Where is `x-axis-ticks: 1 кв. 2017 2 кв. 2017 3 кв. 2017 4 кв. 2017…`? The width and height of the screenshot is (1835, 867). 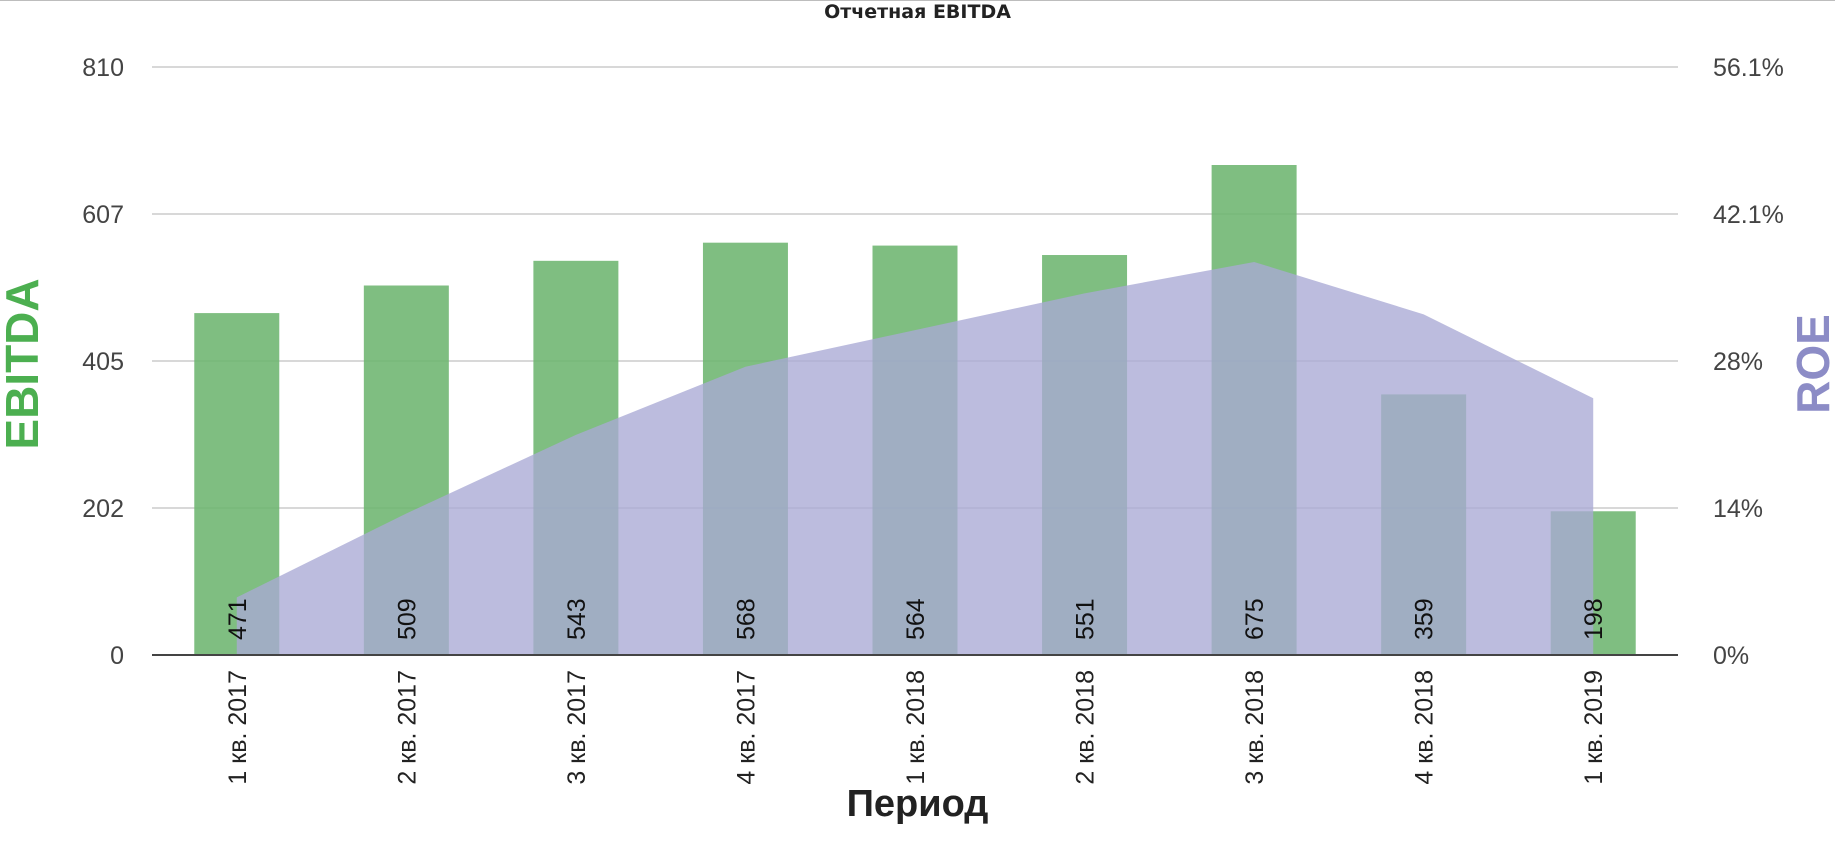 x-axis-ticks: 1 кв. 2017 2 кв. 2017 3 кв. 2017 4 кв. 2017… is located at coordinates (916, 727).